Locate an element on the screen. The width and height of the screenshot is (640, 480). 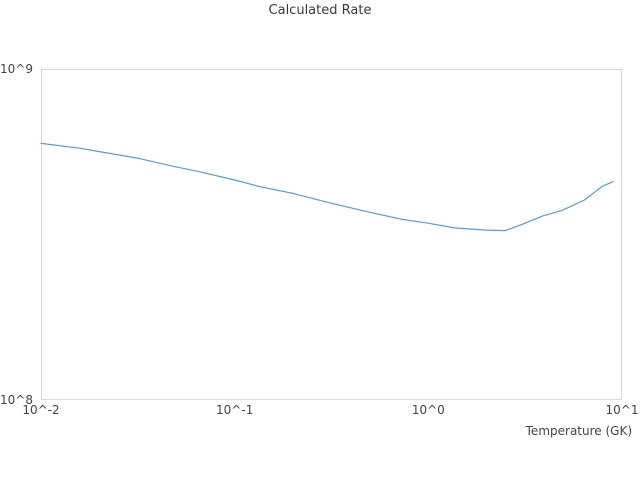
x-tick-label: 10^0 is located at coordinates (428, 410).